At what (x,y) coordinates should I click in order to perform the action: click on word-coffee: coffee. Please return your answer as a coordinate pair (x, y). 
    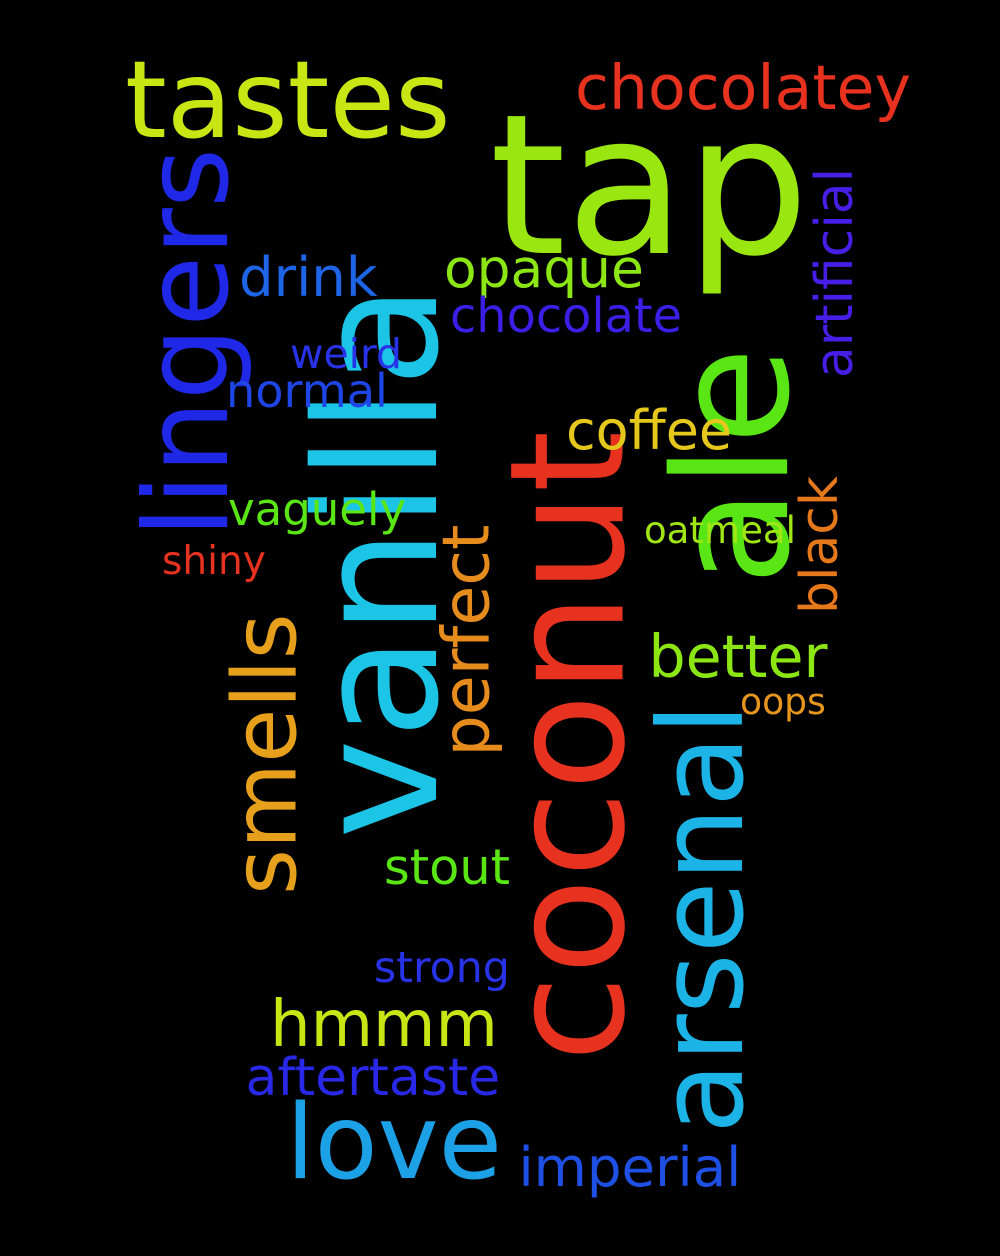
    Looking at the image, I should click on (649, 430).